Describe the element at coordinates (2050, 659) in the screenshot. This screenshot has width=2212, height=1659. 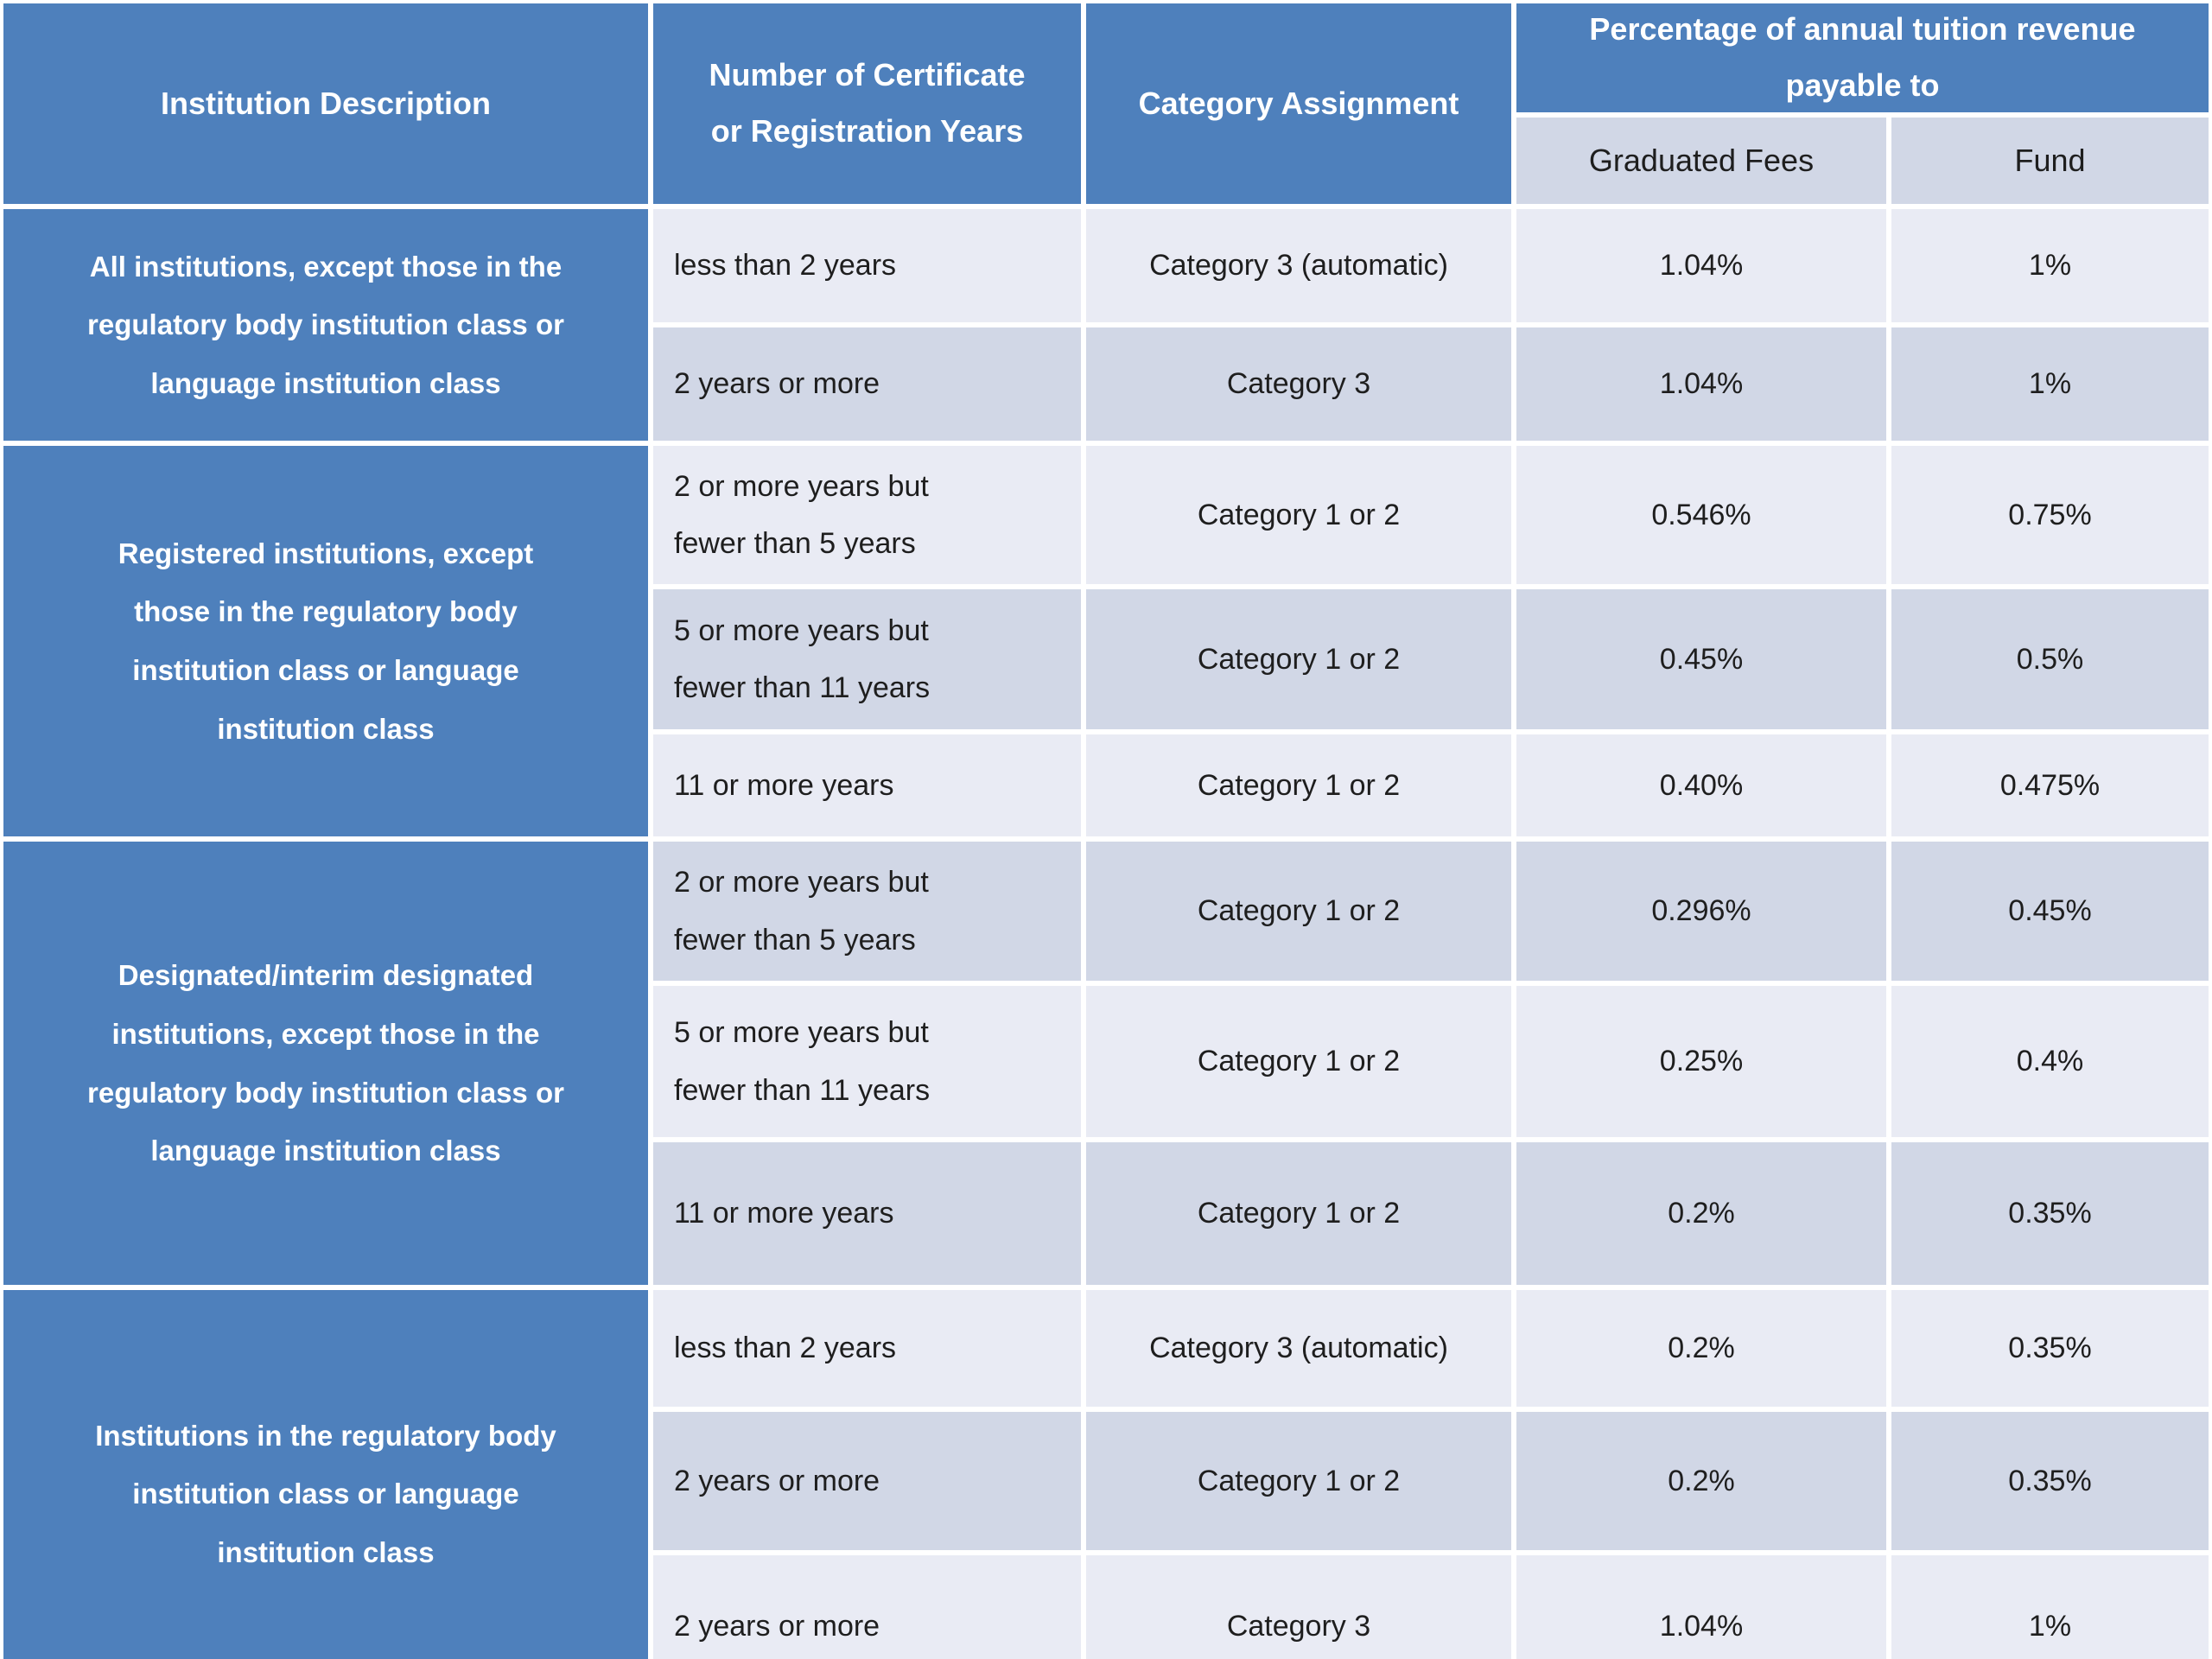
I see `fund-cell: 0.5%` at that location.